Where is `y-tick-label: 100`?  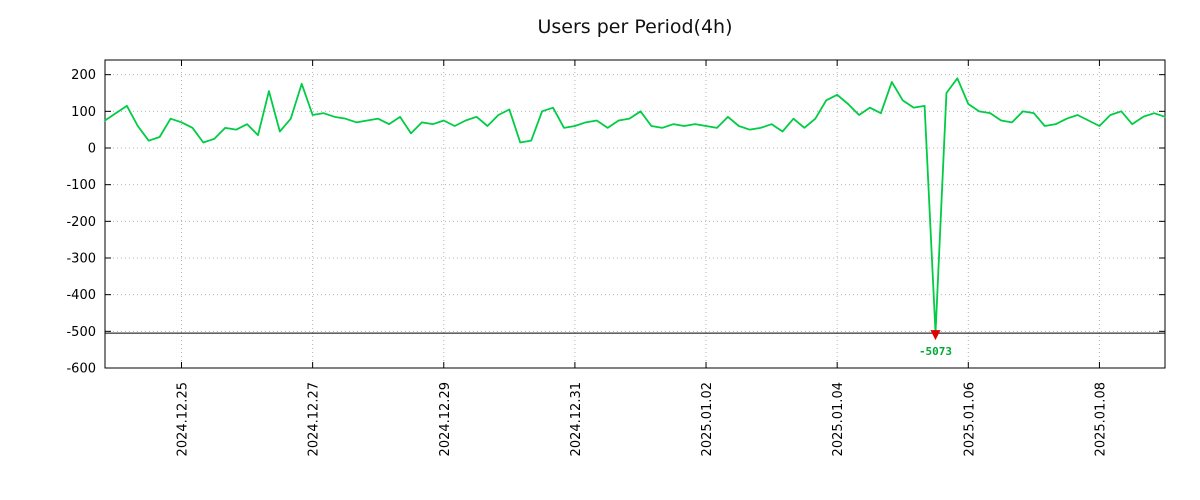
y-tick-label: 100 is located at coordinates (83, 112).